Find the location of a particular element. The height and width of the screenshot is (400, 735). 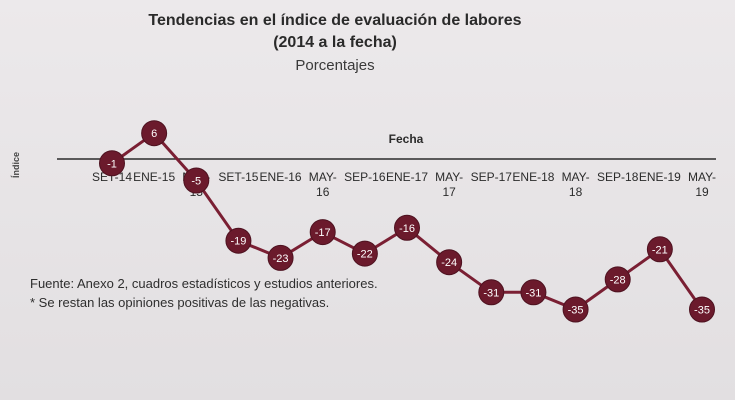

x-tick-label: SET-15 is located at coordinates (238, 177).